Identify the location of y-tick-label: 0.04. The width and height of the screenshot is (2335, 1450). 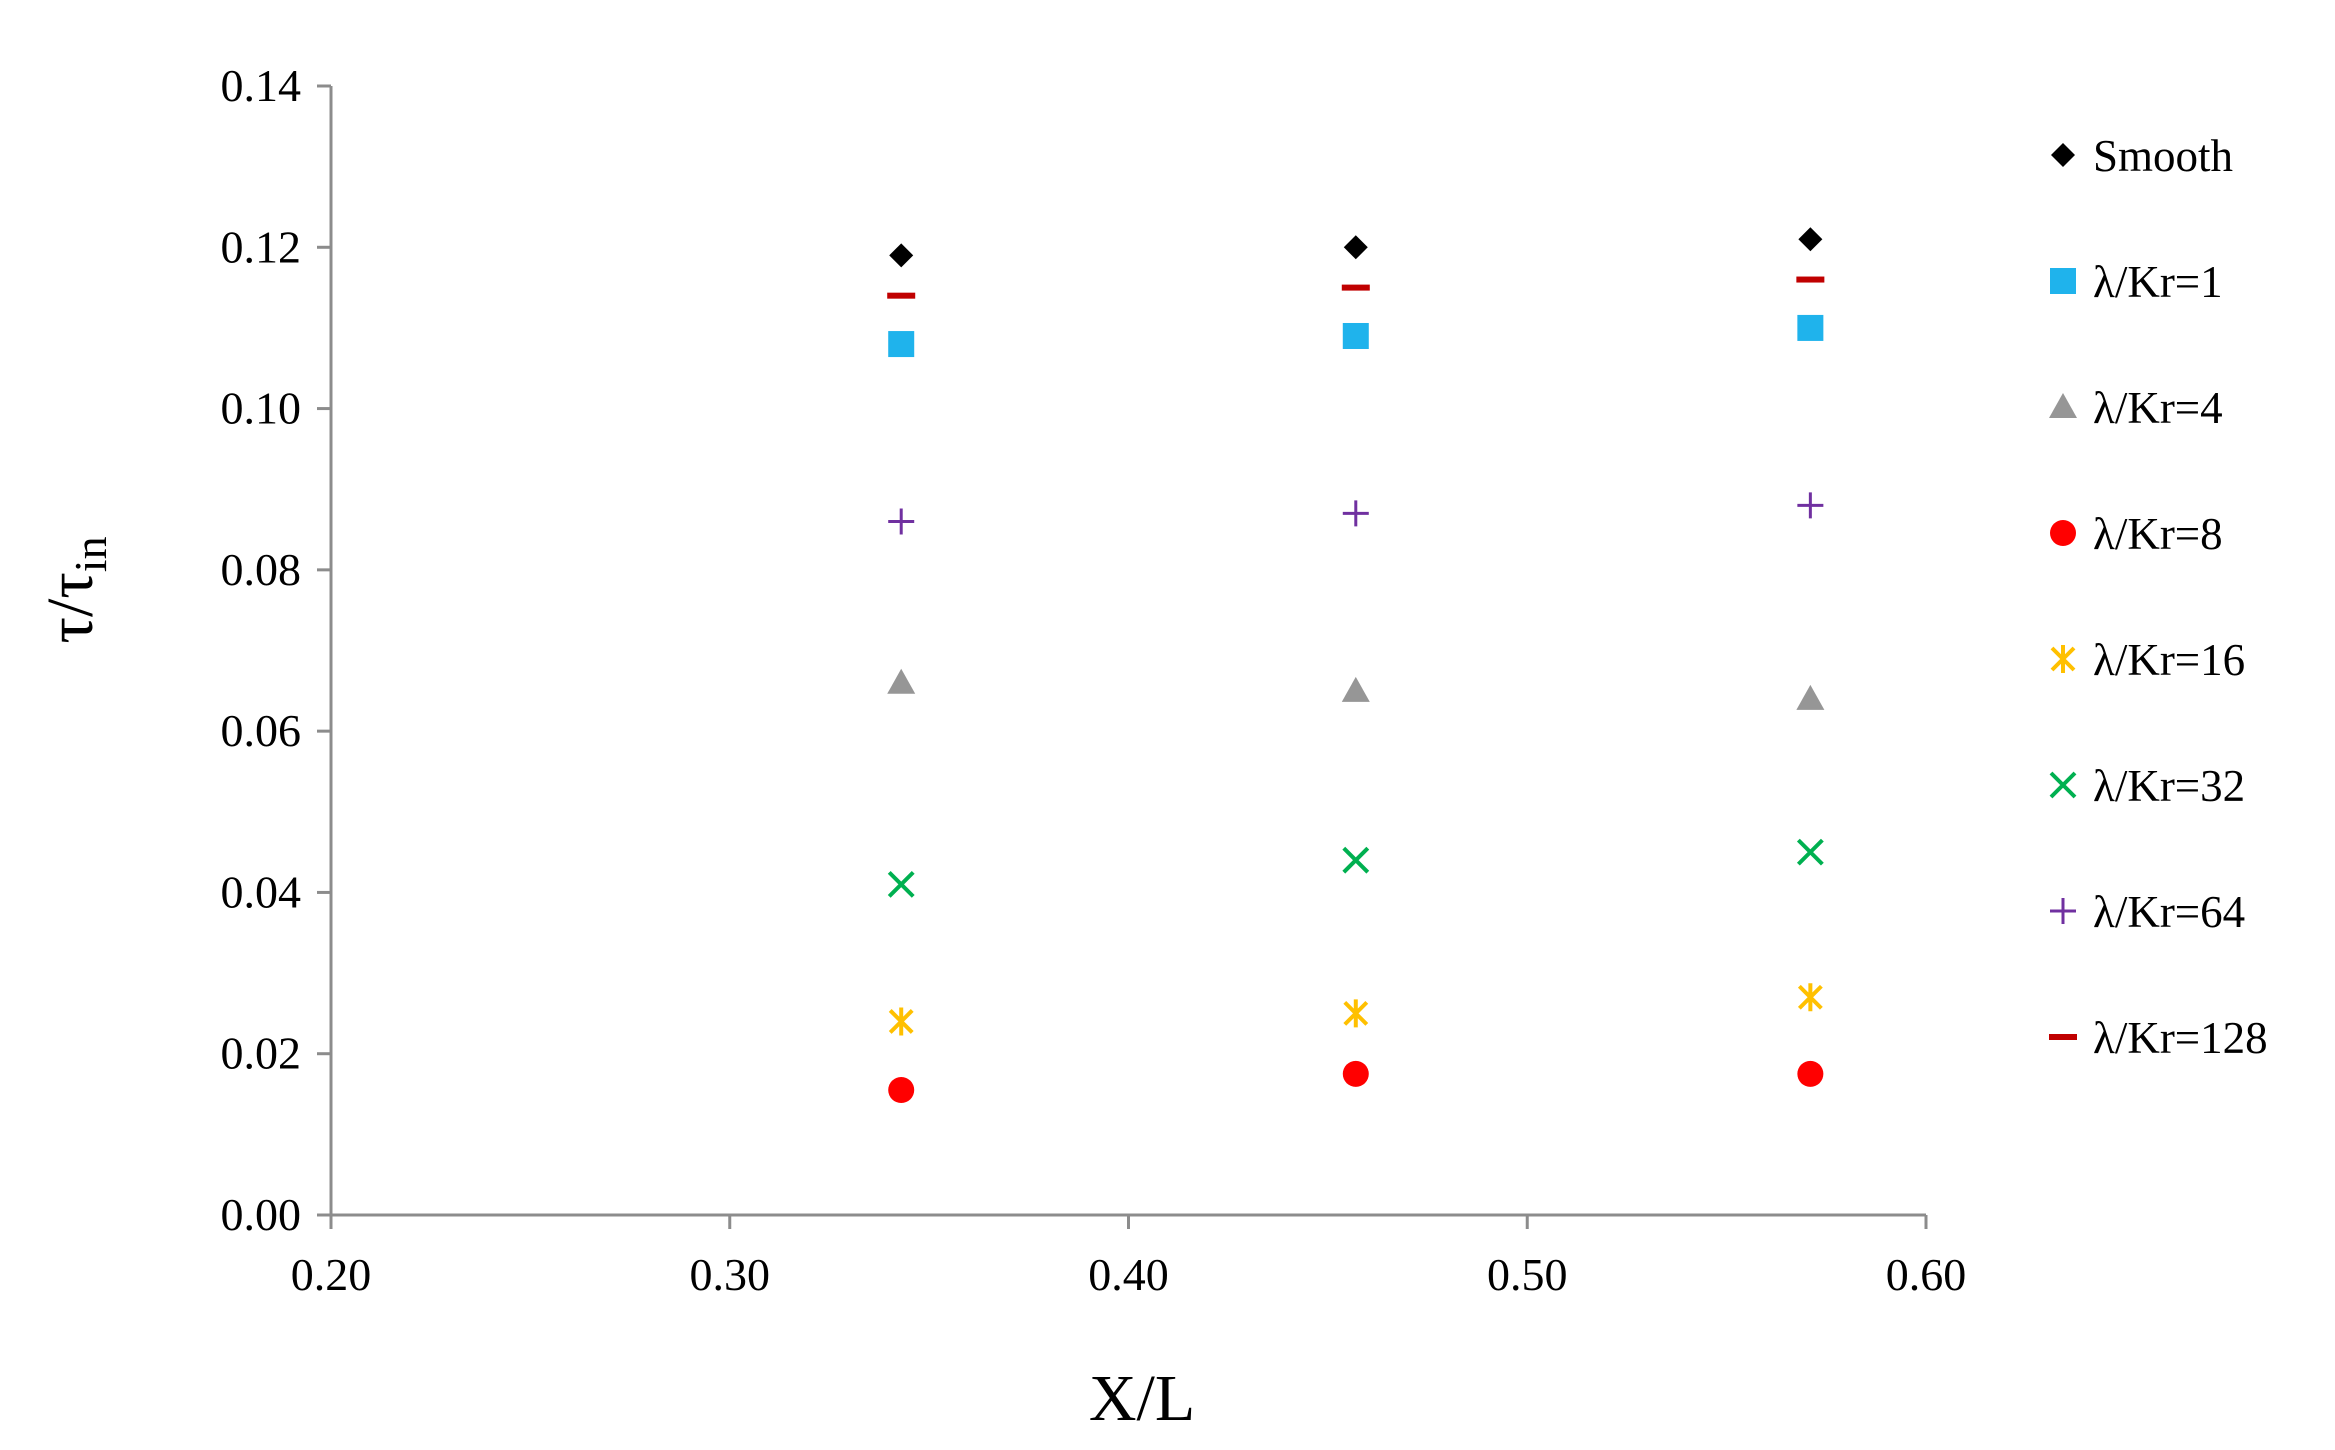
(261, 891).